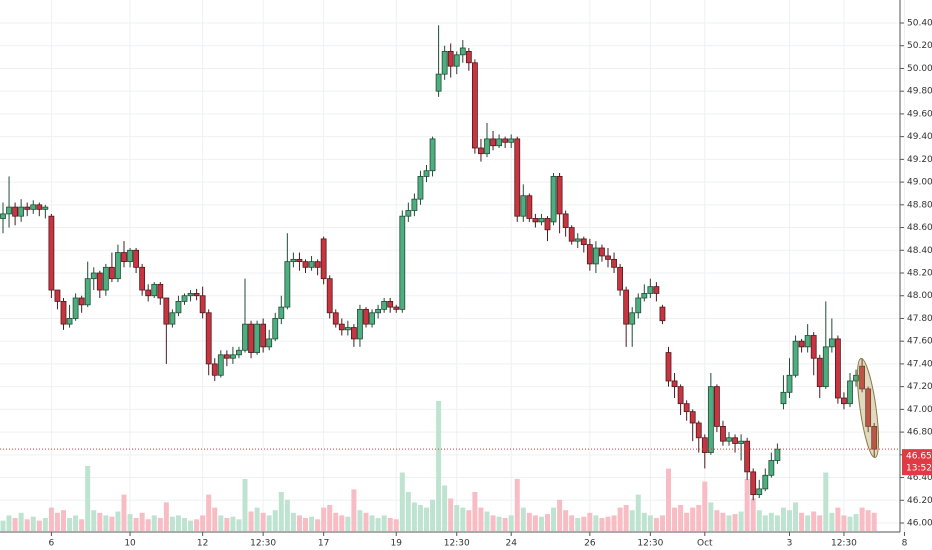  What do you see at coordinates (919, 469) in the screenshot?
I see `countdown-label: 13:52` at bounding box center [919, 469].